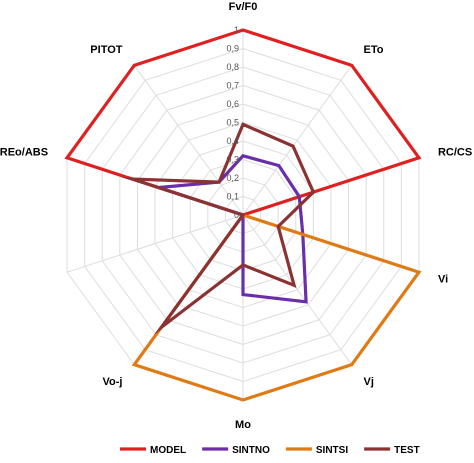 Image resolution: width=474 pixels, height=463 pixels. I want to click on tick-label: 0,5, so click(232, 123).